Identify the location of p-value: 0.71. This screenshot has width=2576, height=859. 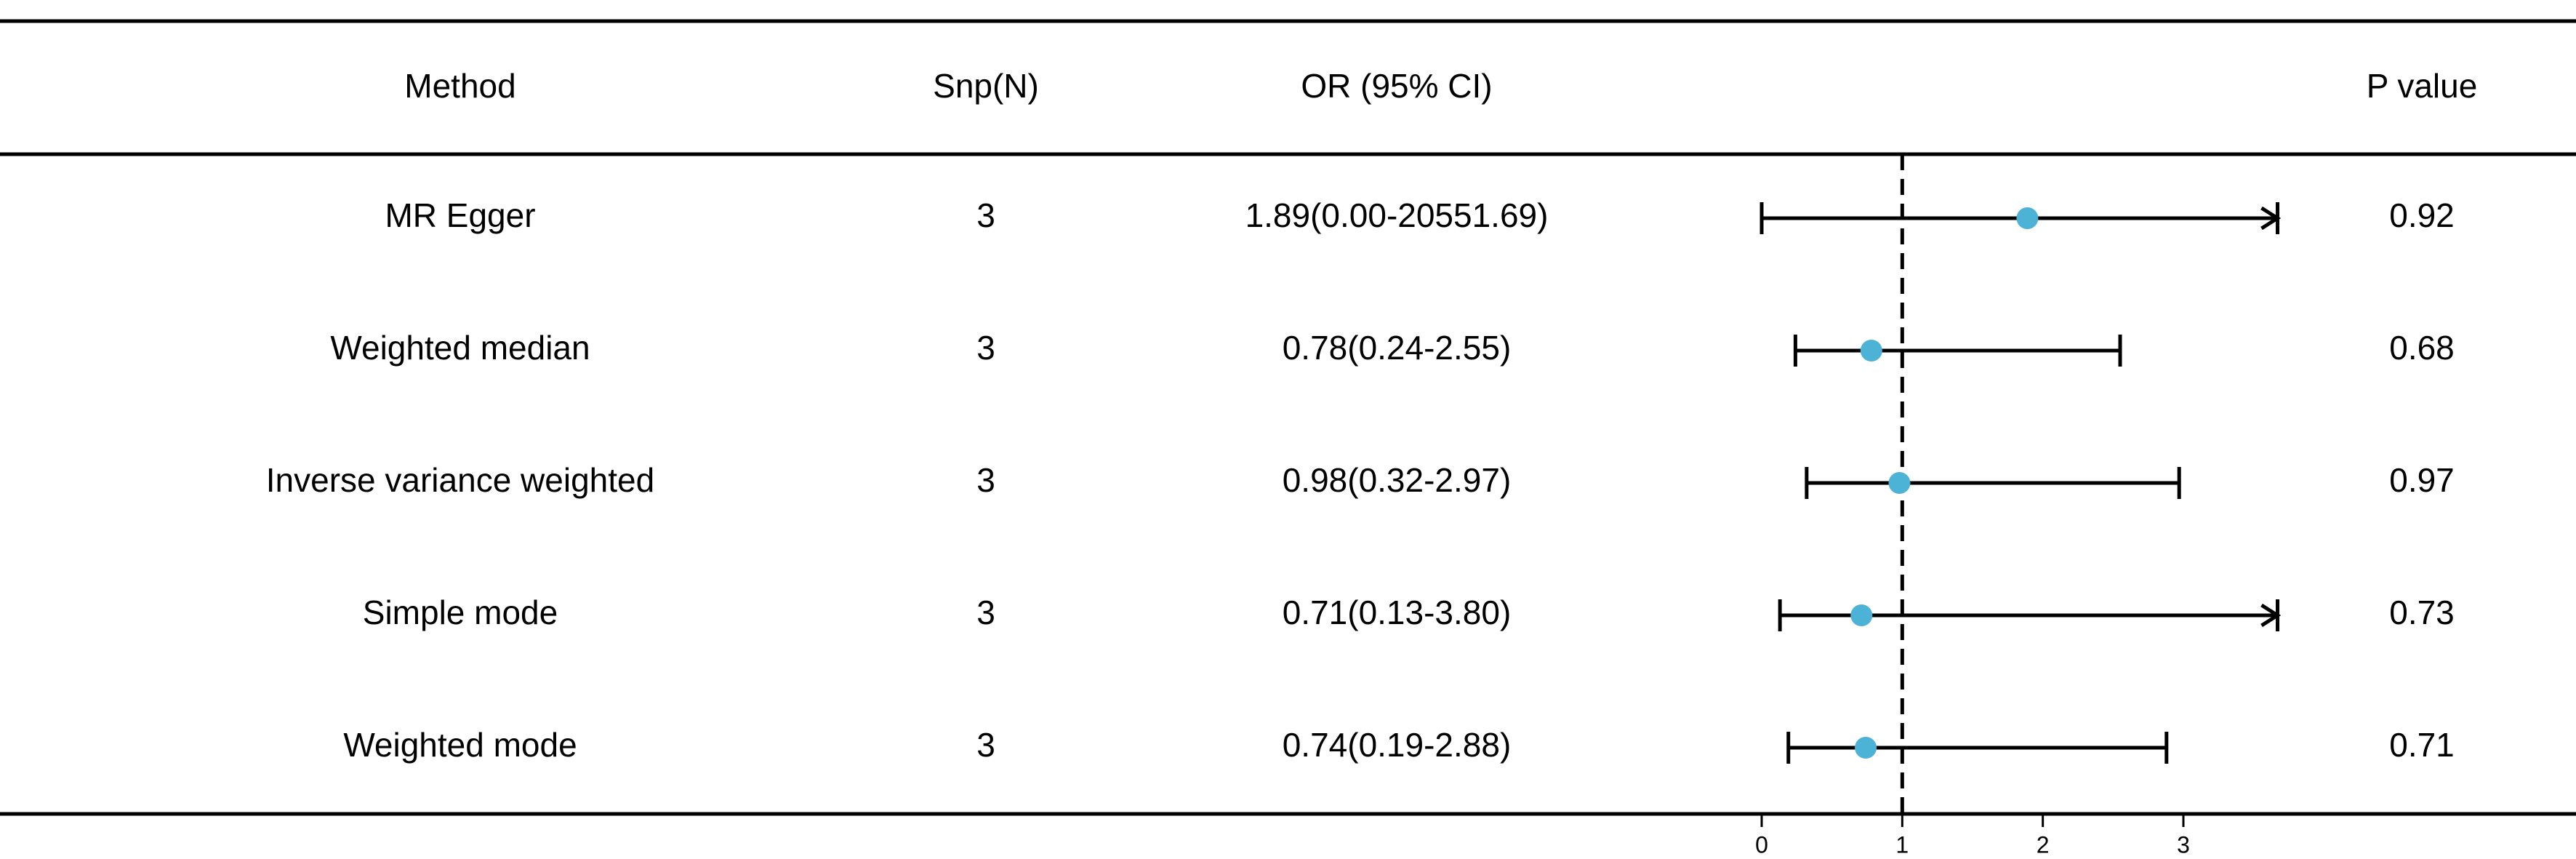
(2422, 745).